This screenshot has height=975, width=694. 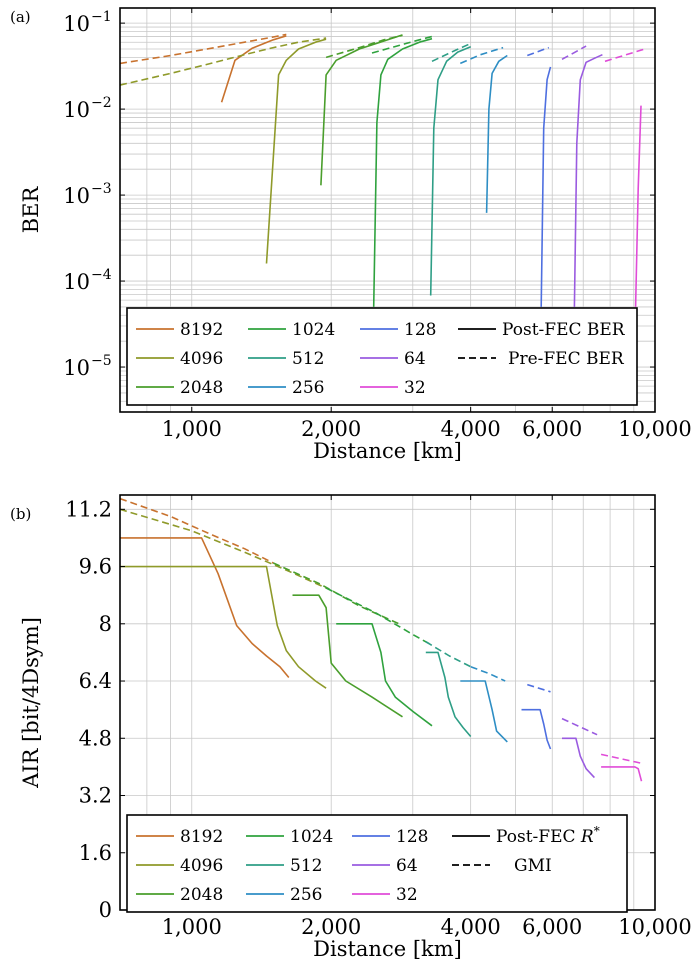 I want to click on series-line-512-gmi, so click(x=448, y=654).